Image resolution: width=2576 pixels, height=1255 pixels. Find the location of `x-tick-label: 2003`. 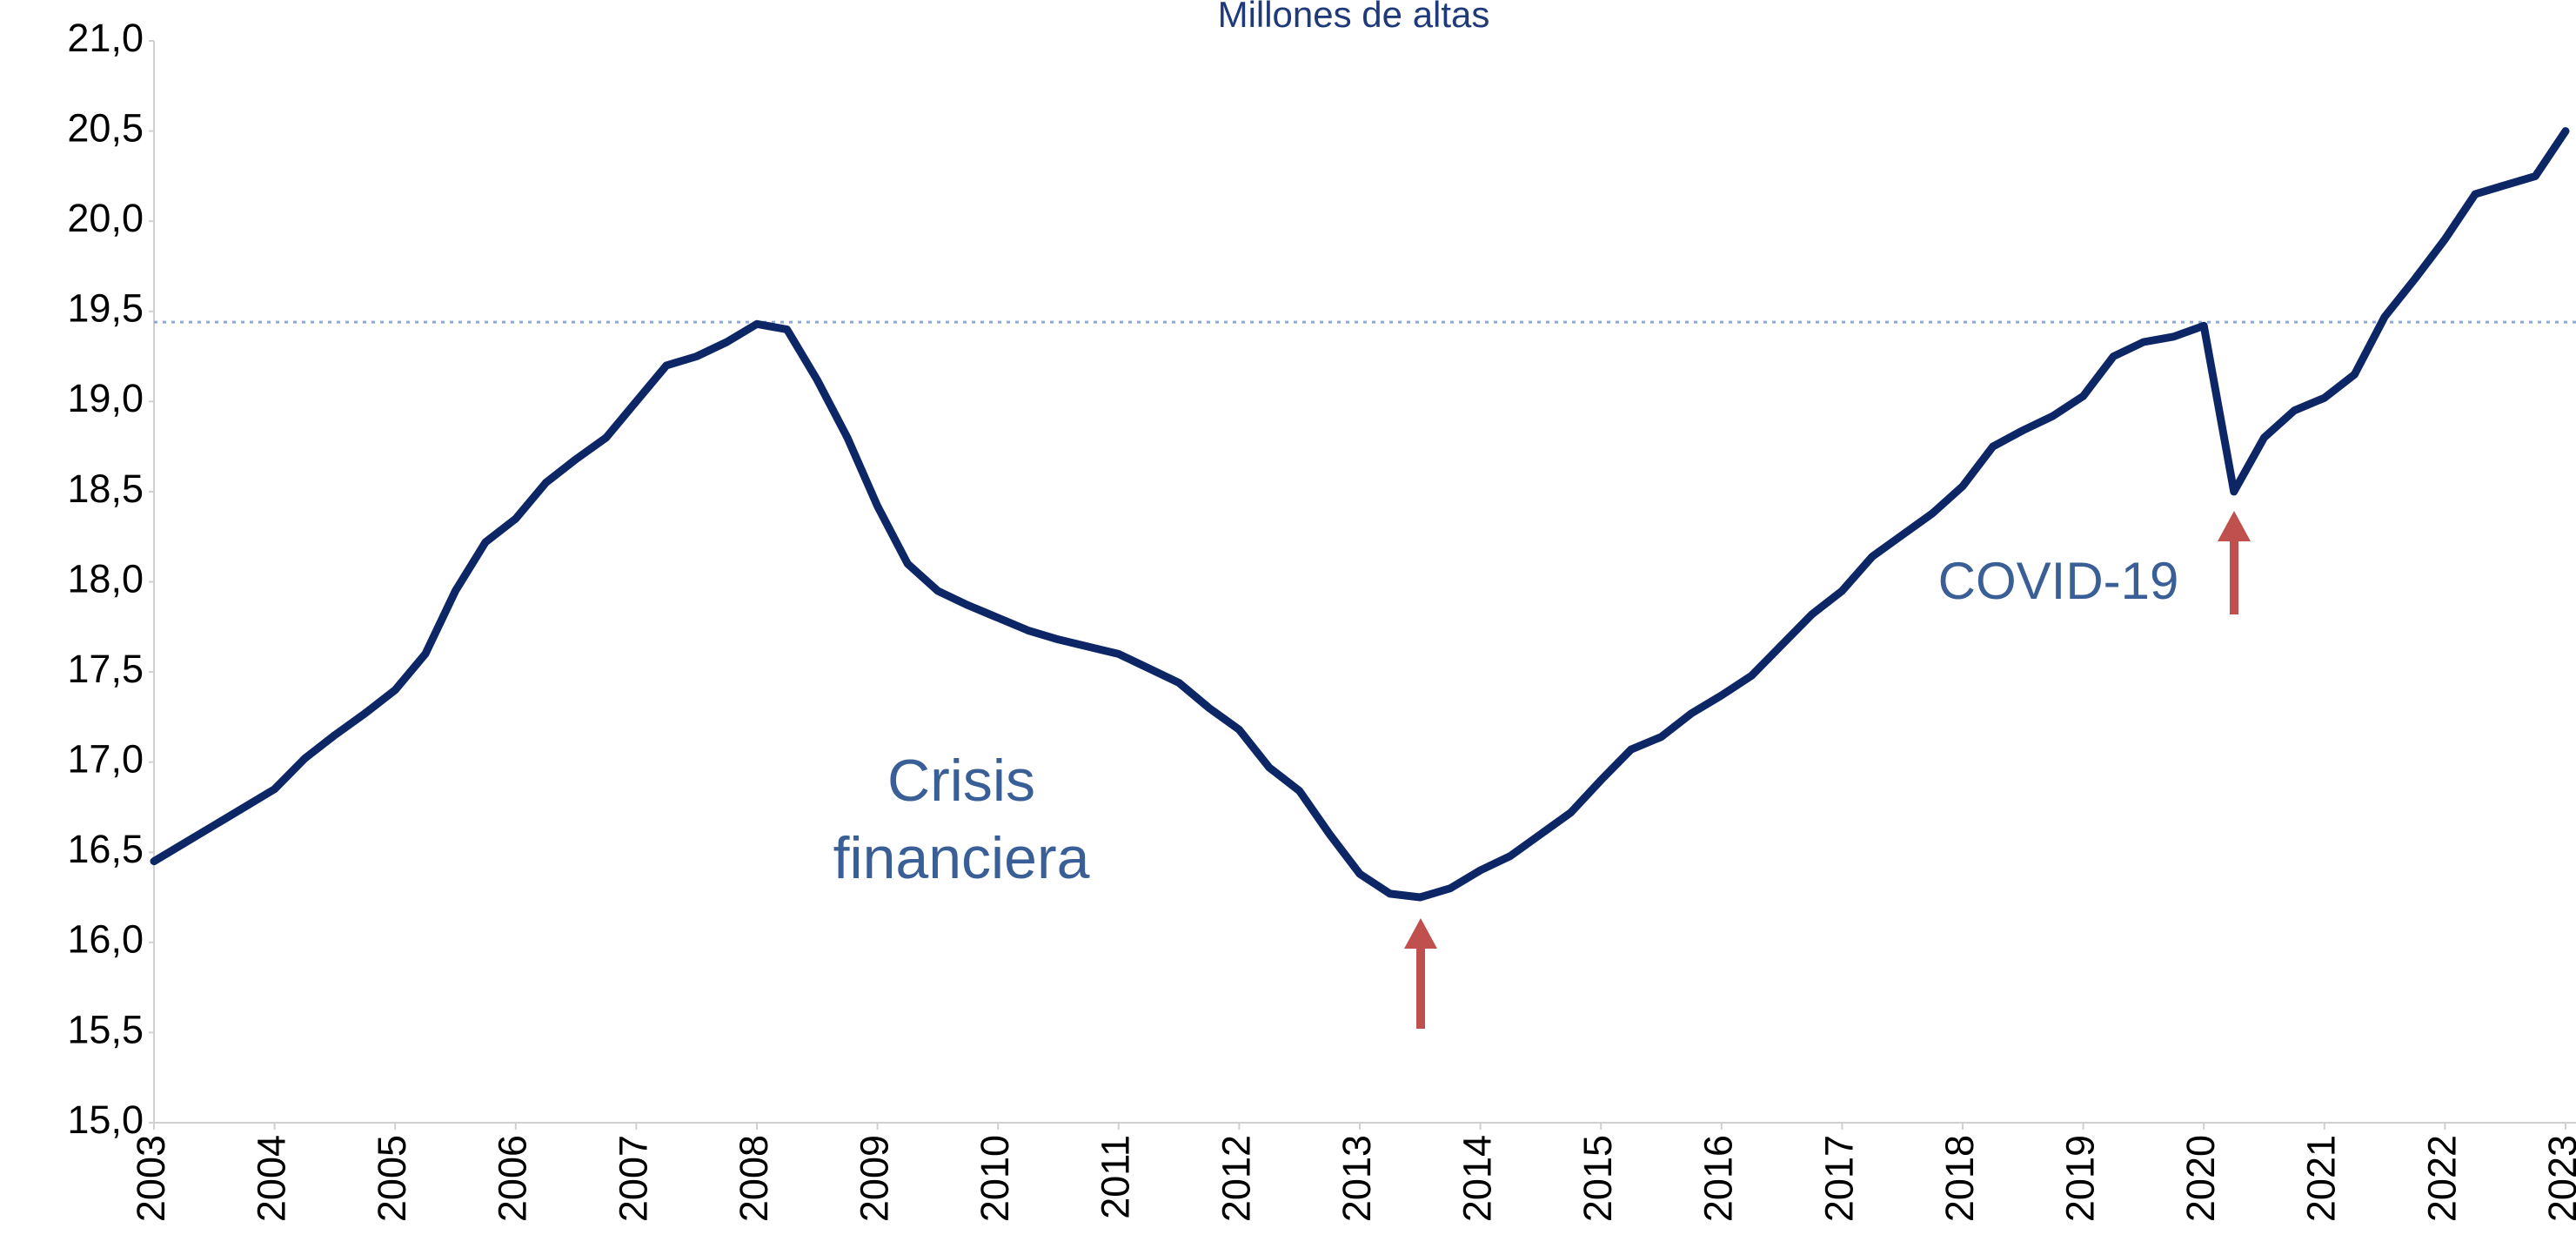

x-tick-label: 2003 is located at coordinates (151, 1178).